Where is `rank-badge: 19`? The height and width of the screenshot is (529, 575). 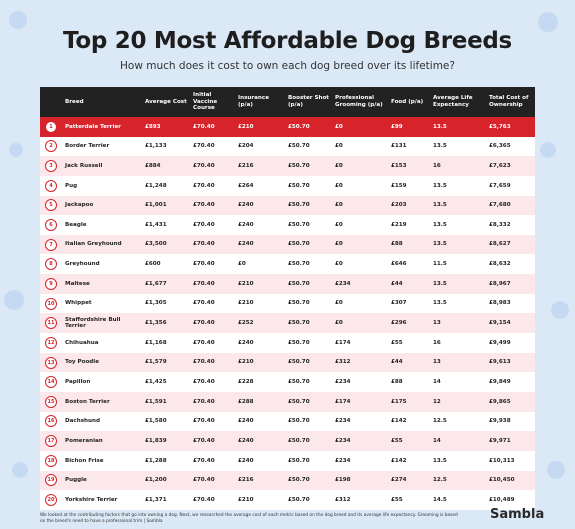
rank-badge: 19 is located at coordinates (51, 480).